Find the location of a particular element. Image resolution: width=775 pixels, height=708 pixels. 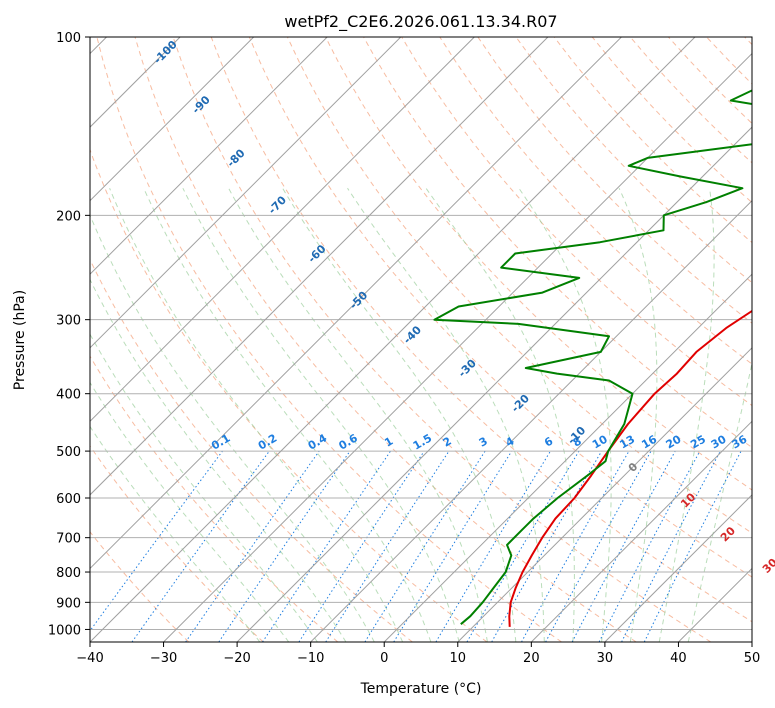

x-axis: −40 −30 −20 −10 0 10 20 30 40 50 is located at coordinates (418, 654).